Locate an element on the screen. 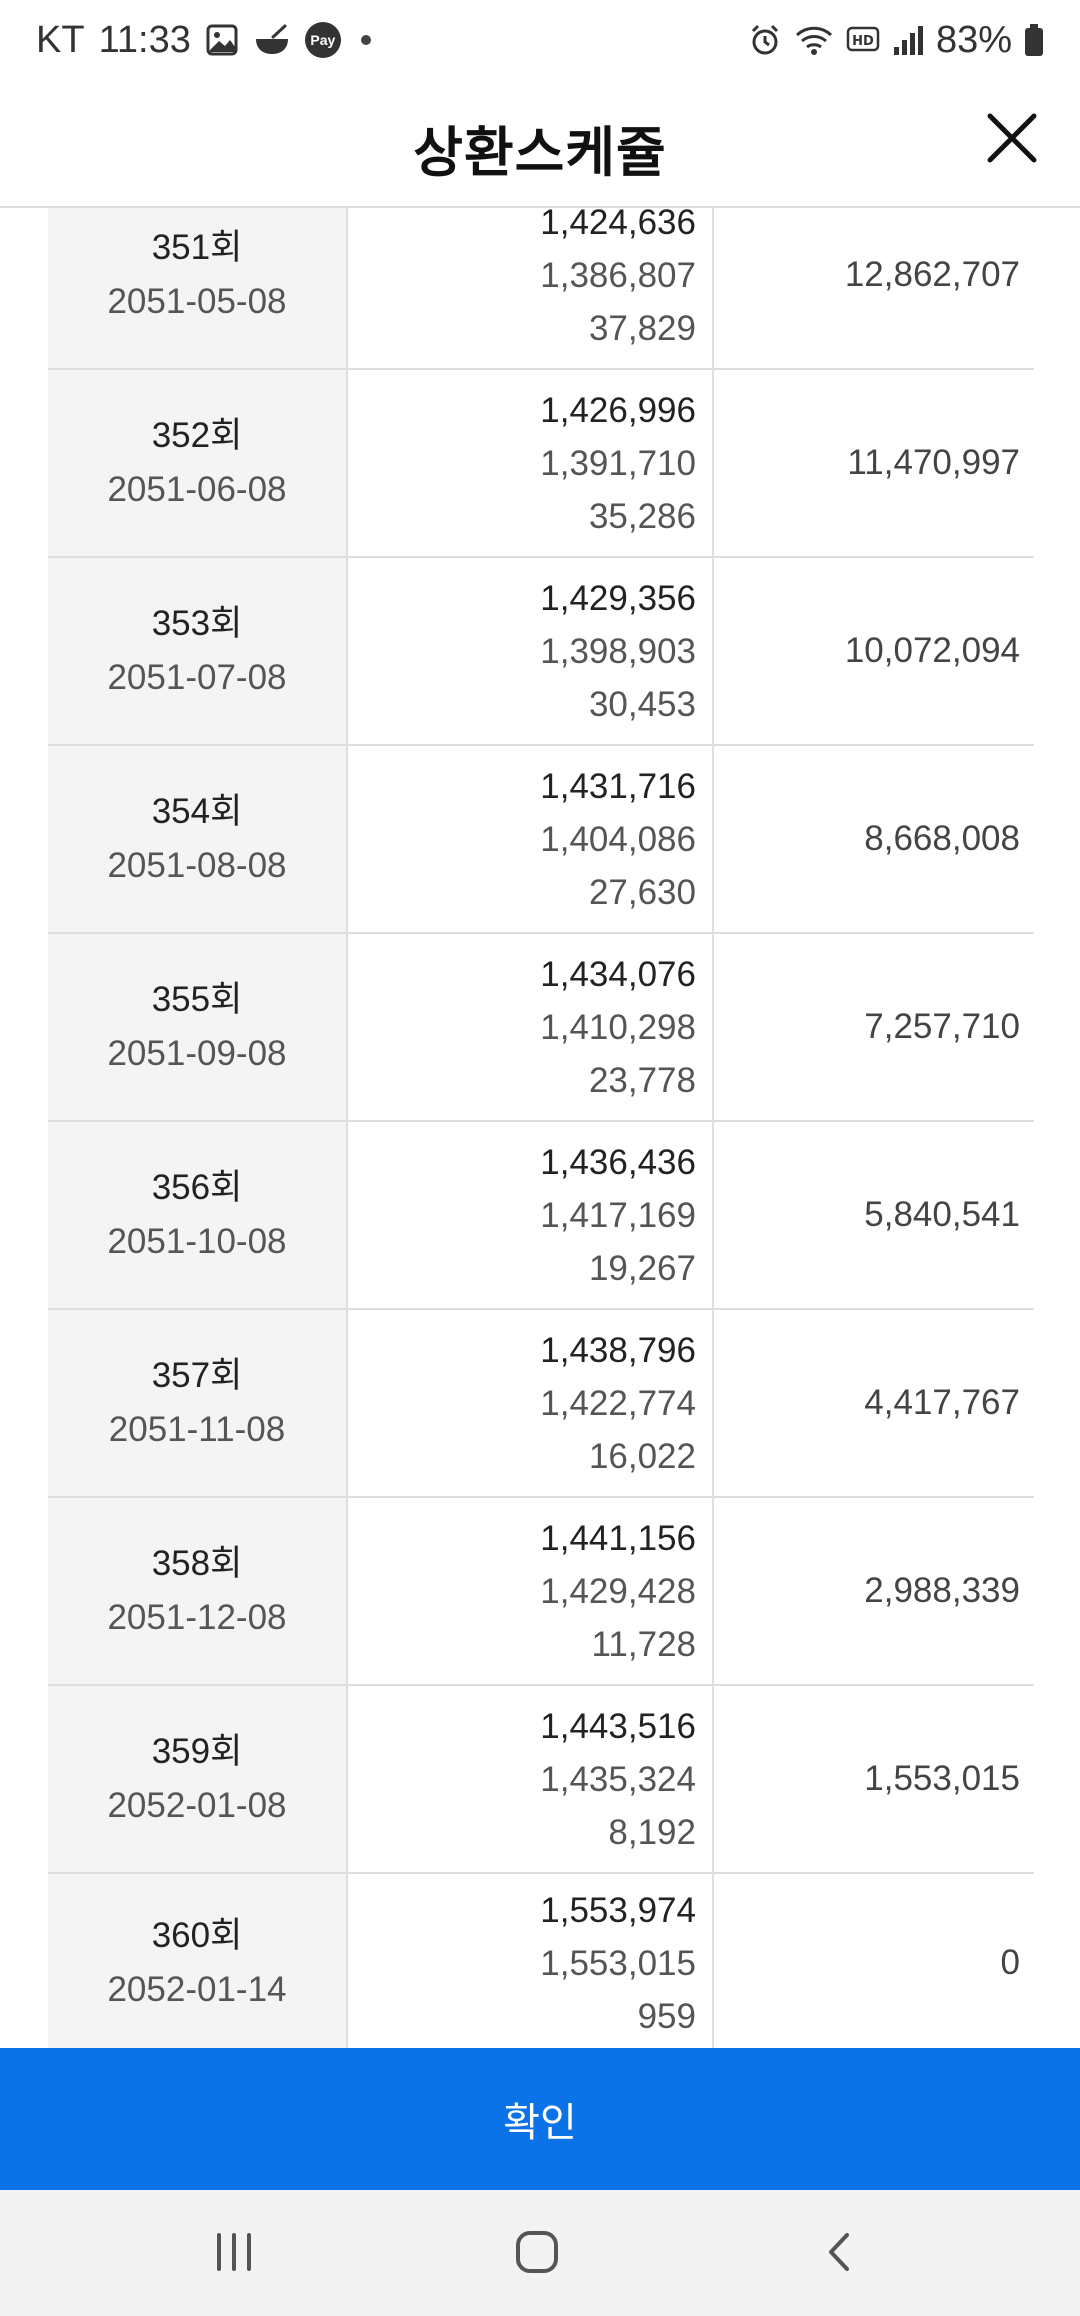  payment-date: 2051-06-08 is located at coordinates (197, 489).